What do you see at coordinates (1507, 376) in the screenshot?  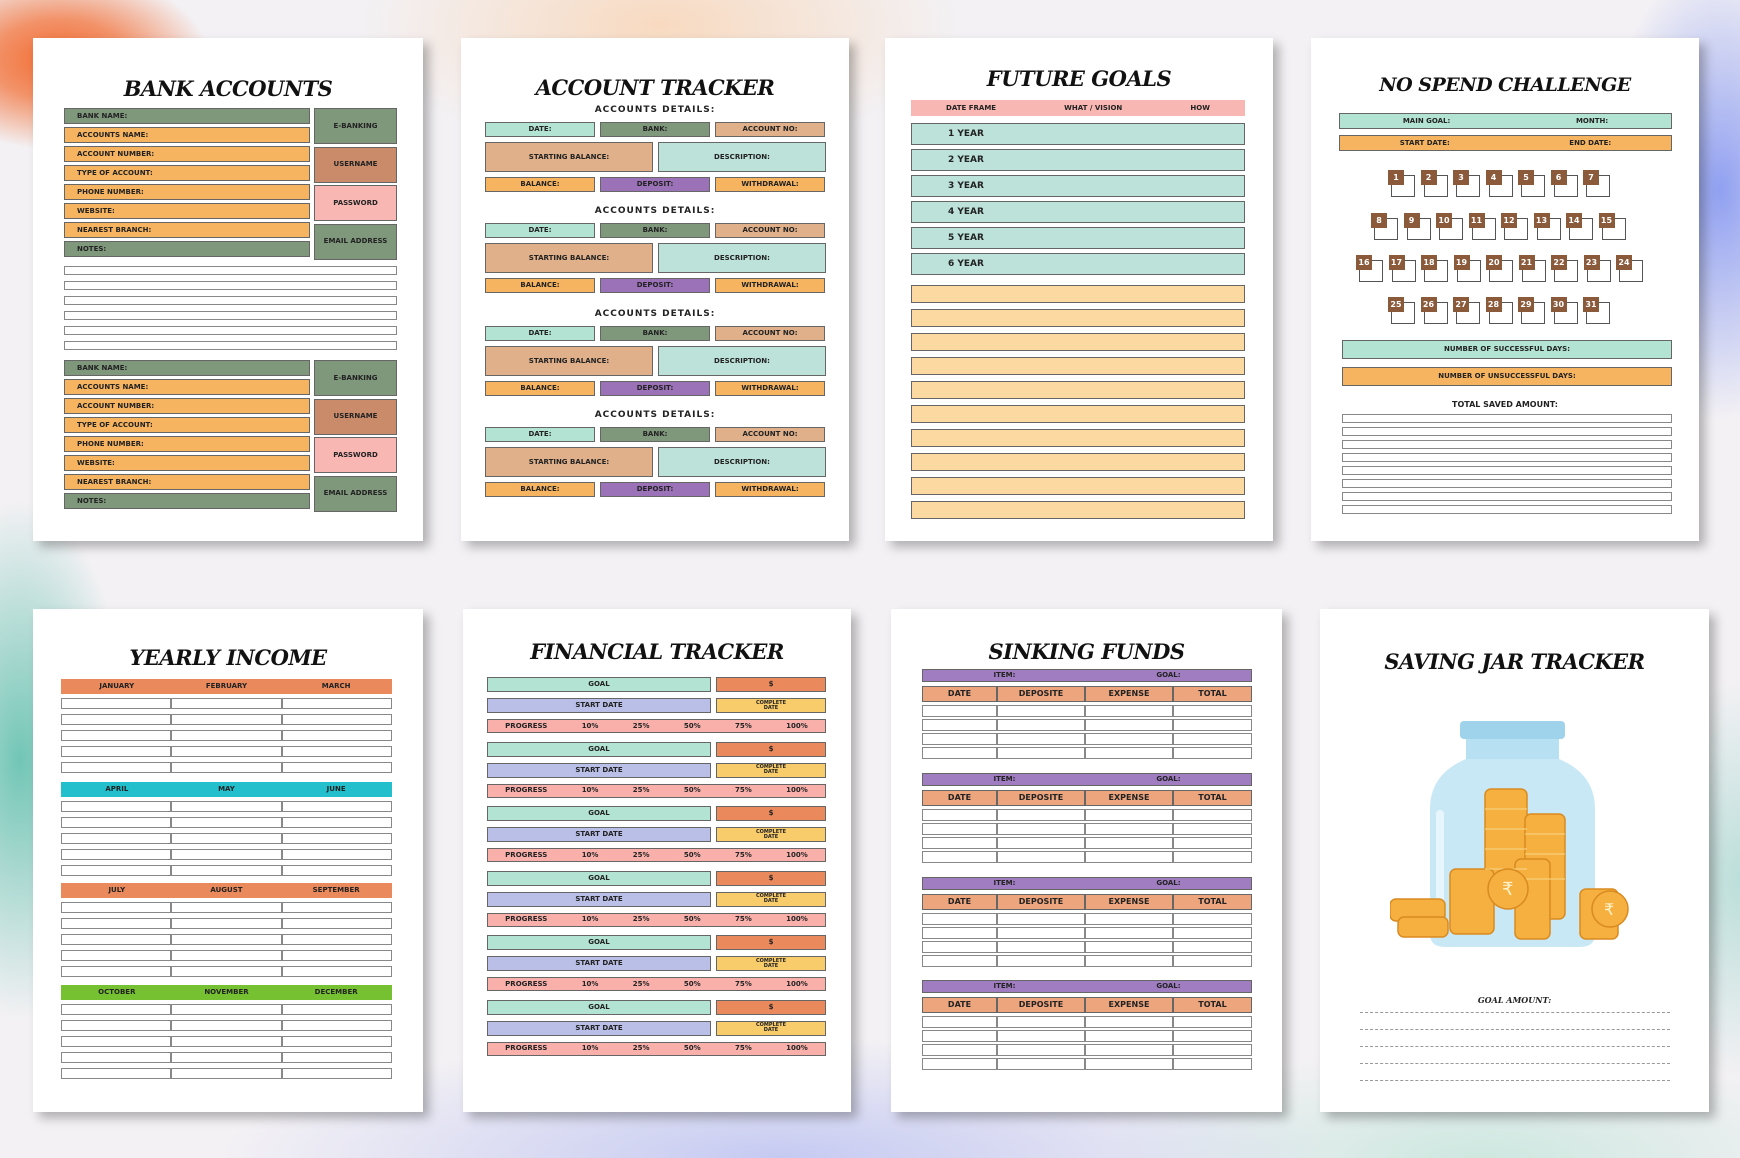 I see `unsuccessful-days-field: NUMBER OF UNSUCCESSFUL DAYS:` at bounding box center [1507, 376].